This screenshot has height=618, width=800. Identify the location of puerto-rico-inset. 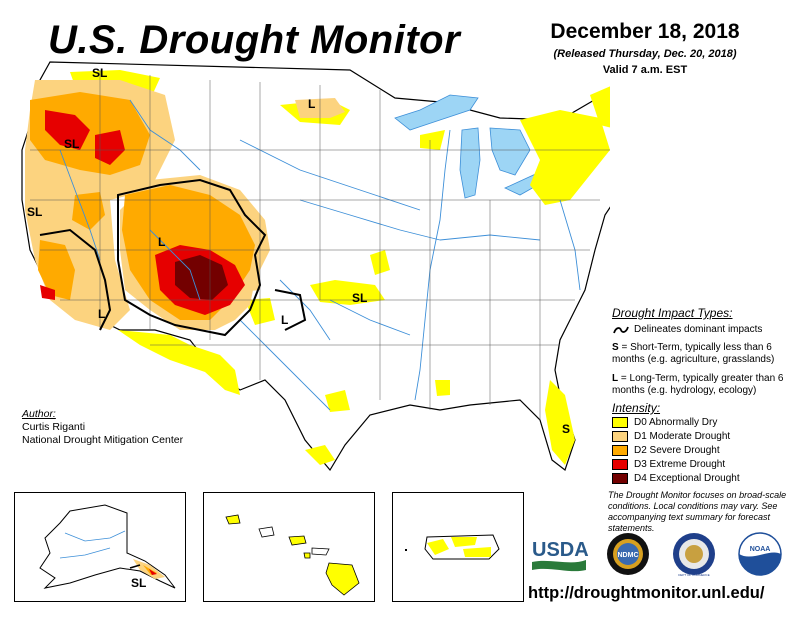
(458, 547).